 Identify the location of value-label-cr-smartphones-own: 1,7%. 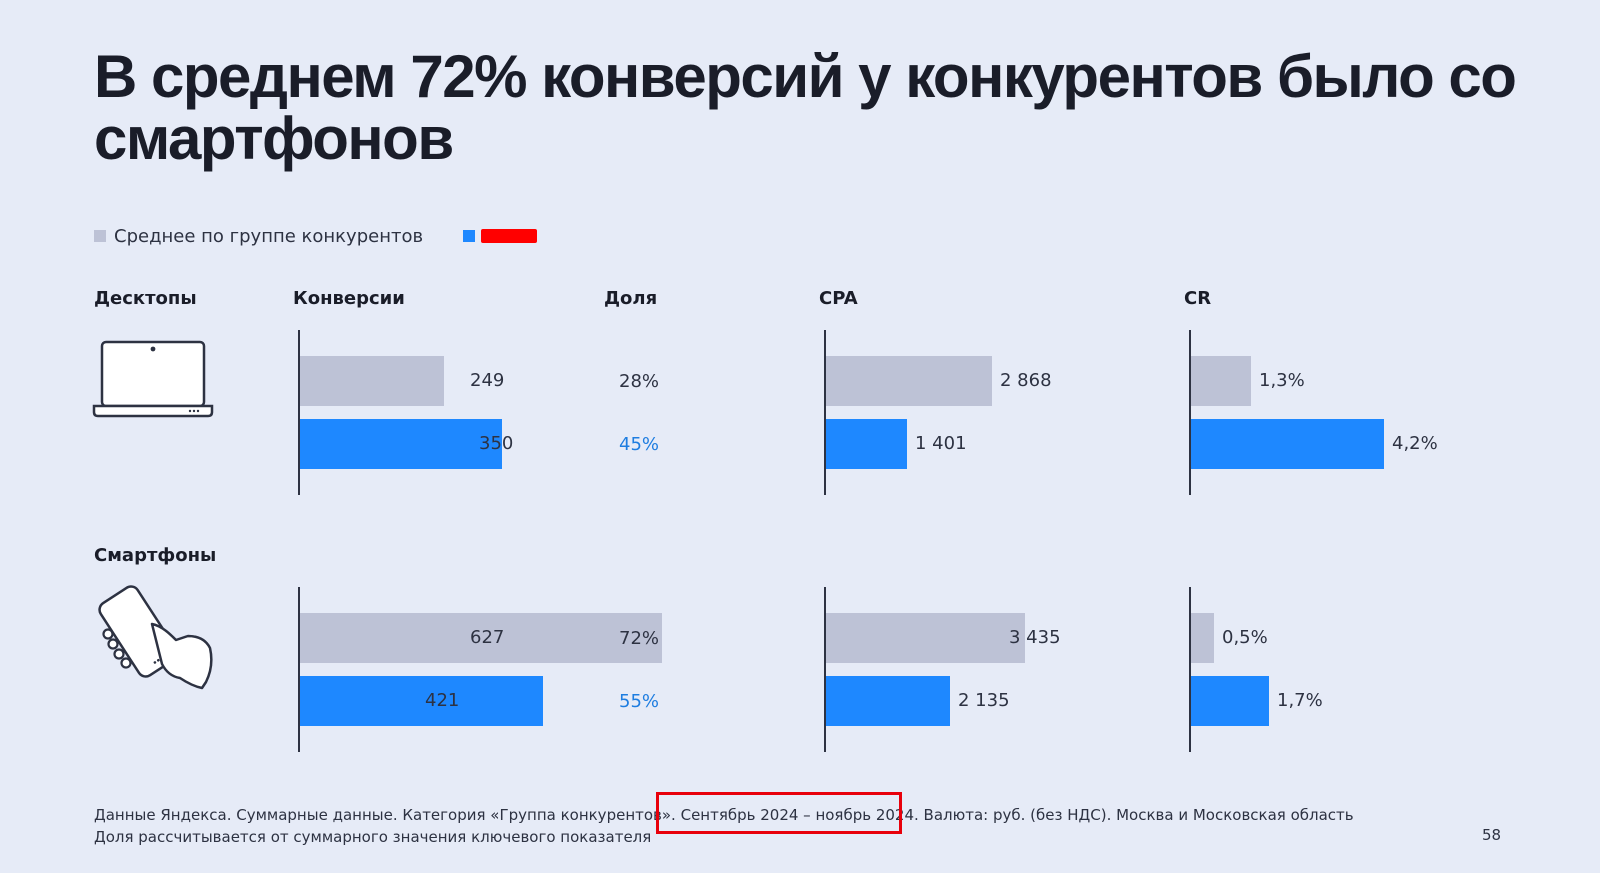
(1300, 700).